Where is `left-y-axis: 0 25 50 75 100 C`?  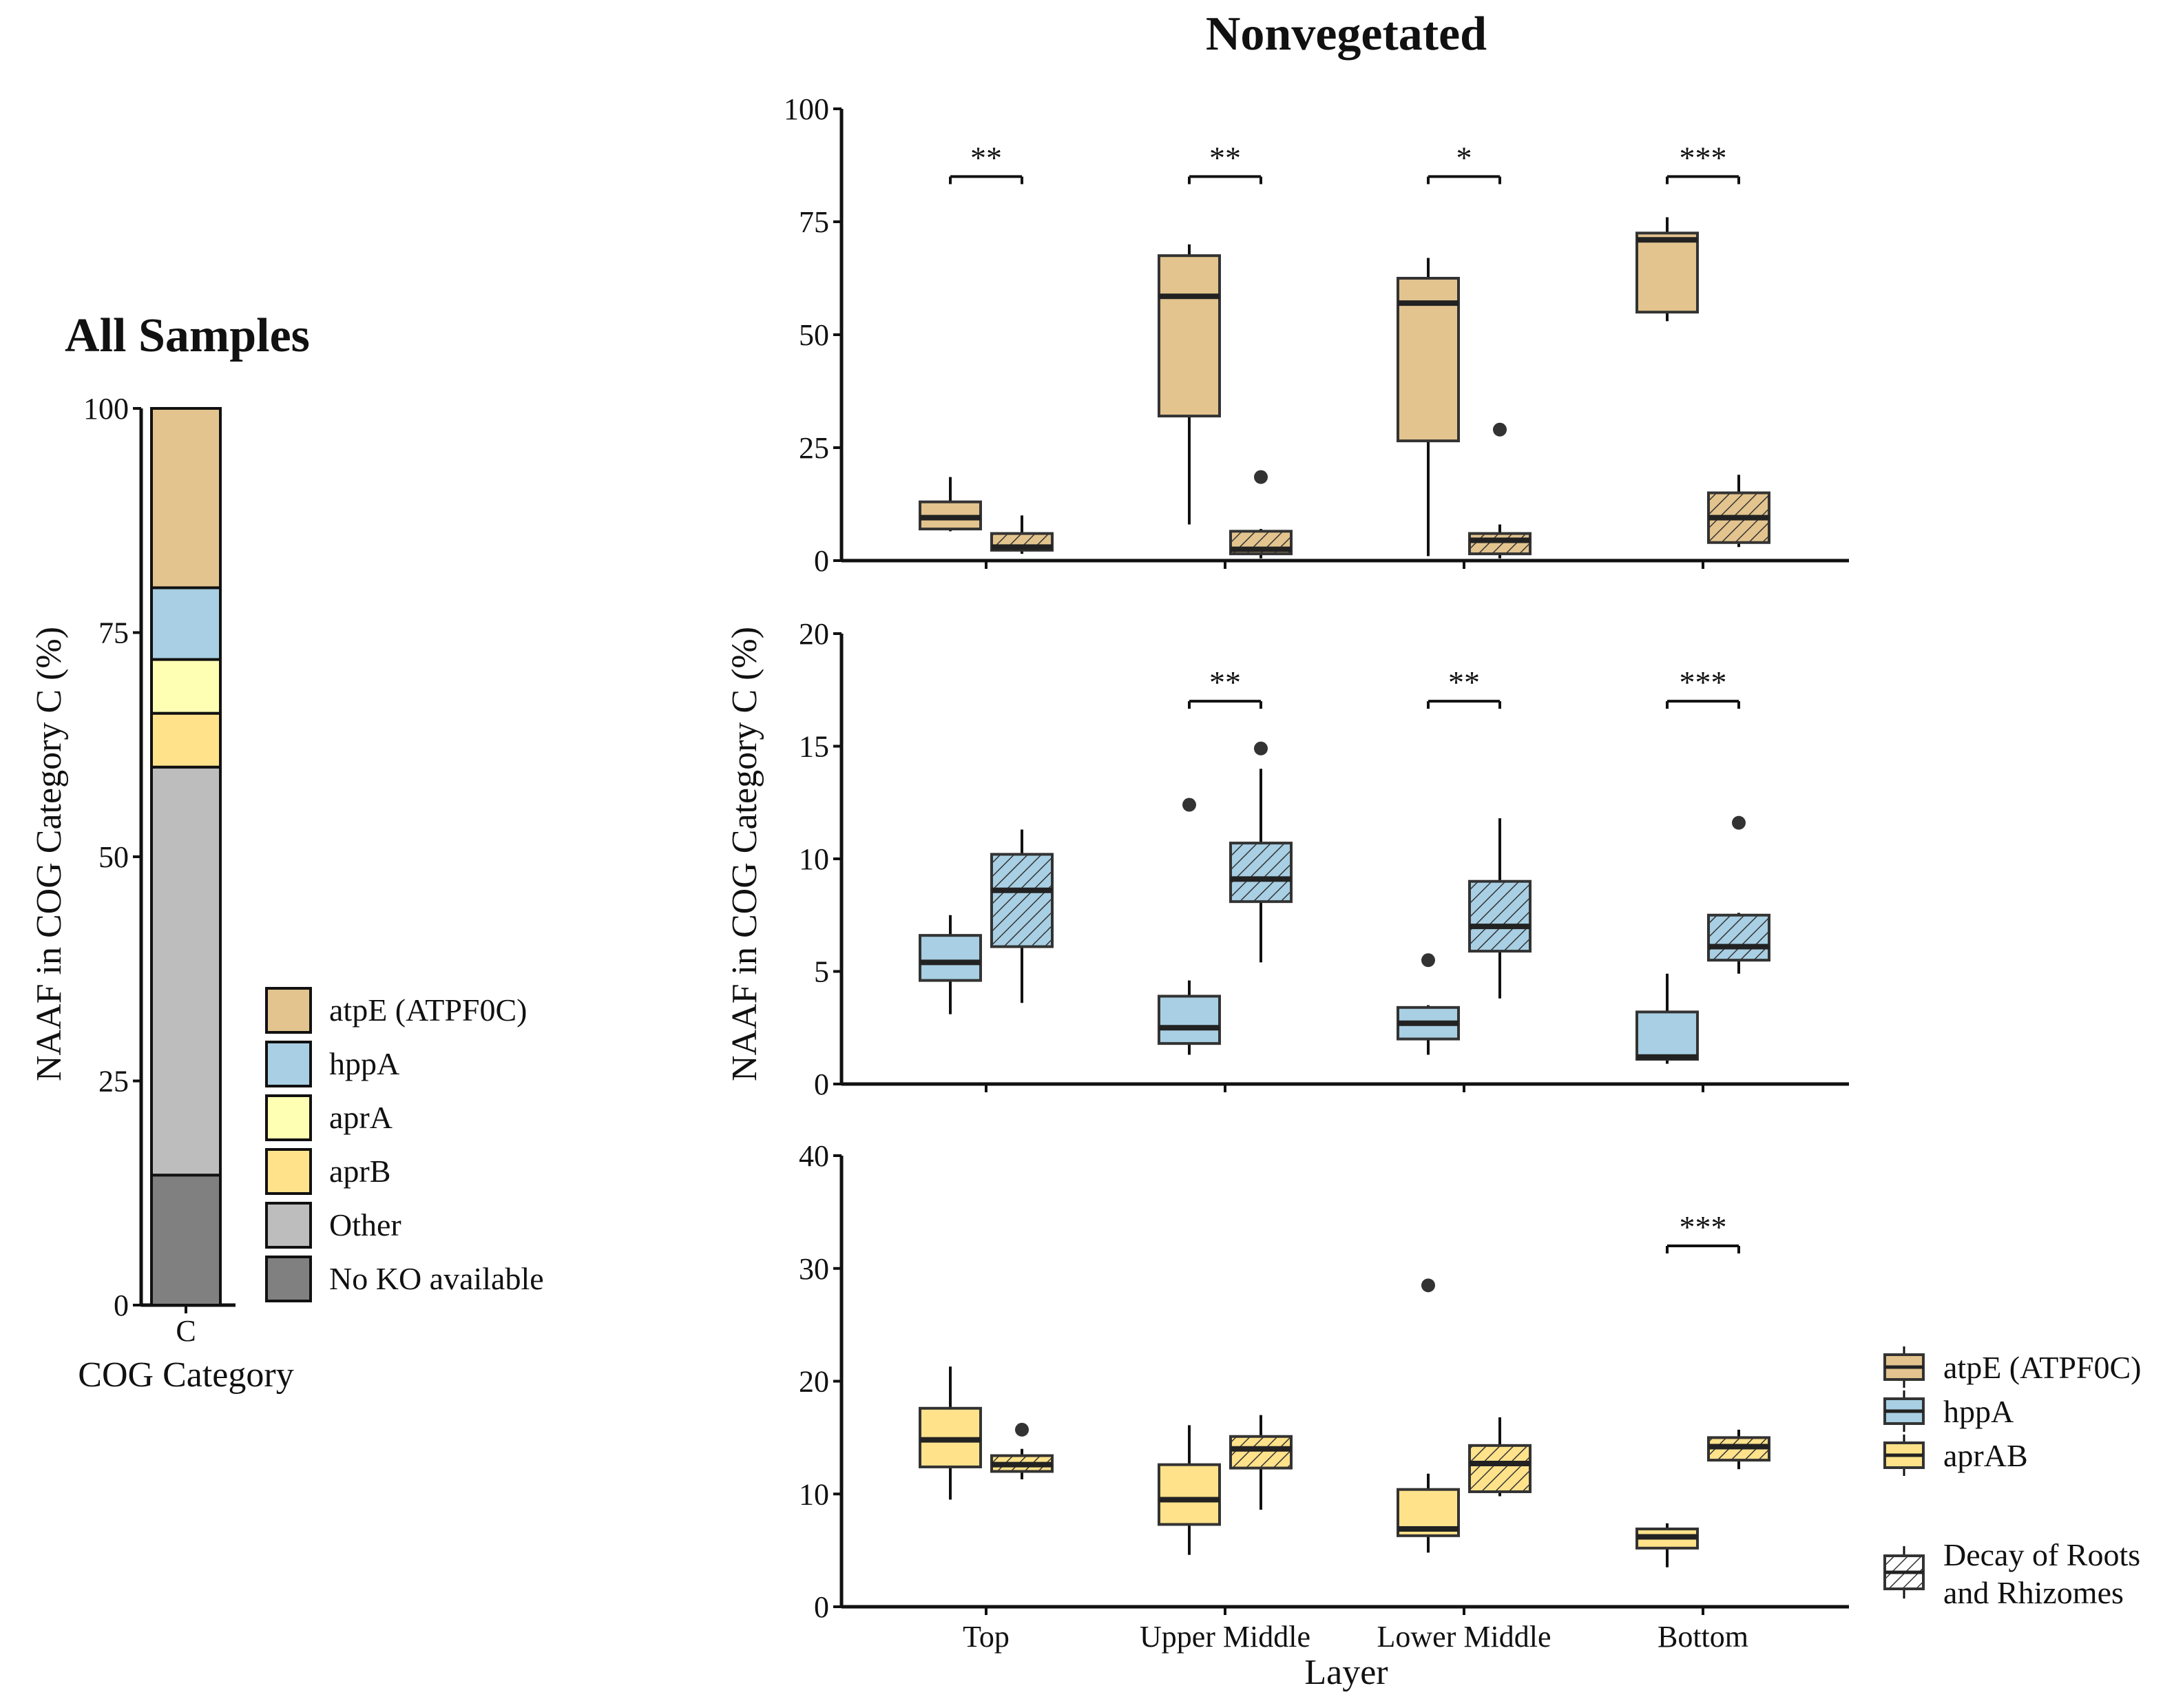
left-y-axis: 0 25 50 75 100 C is located at coordinates (159, 870).